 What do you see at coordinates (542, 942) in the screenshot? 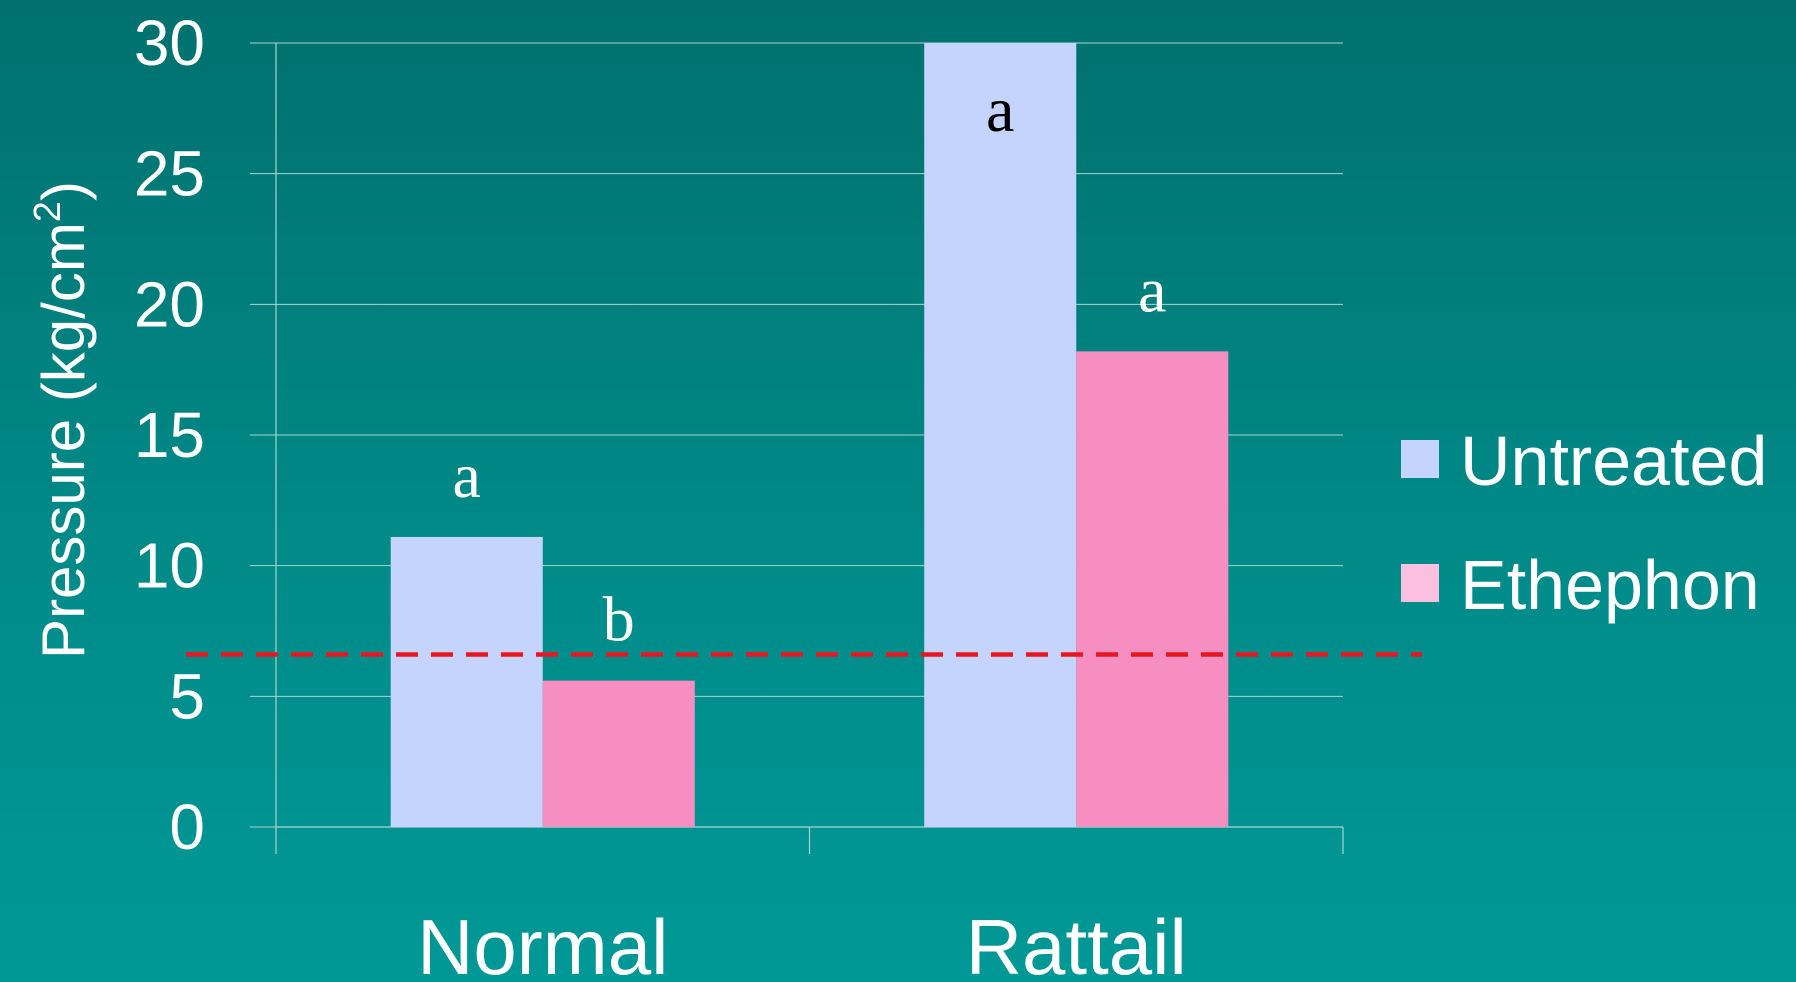
I see `category-label-normal: Normal` at bounding box center [542, 942].